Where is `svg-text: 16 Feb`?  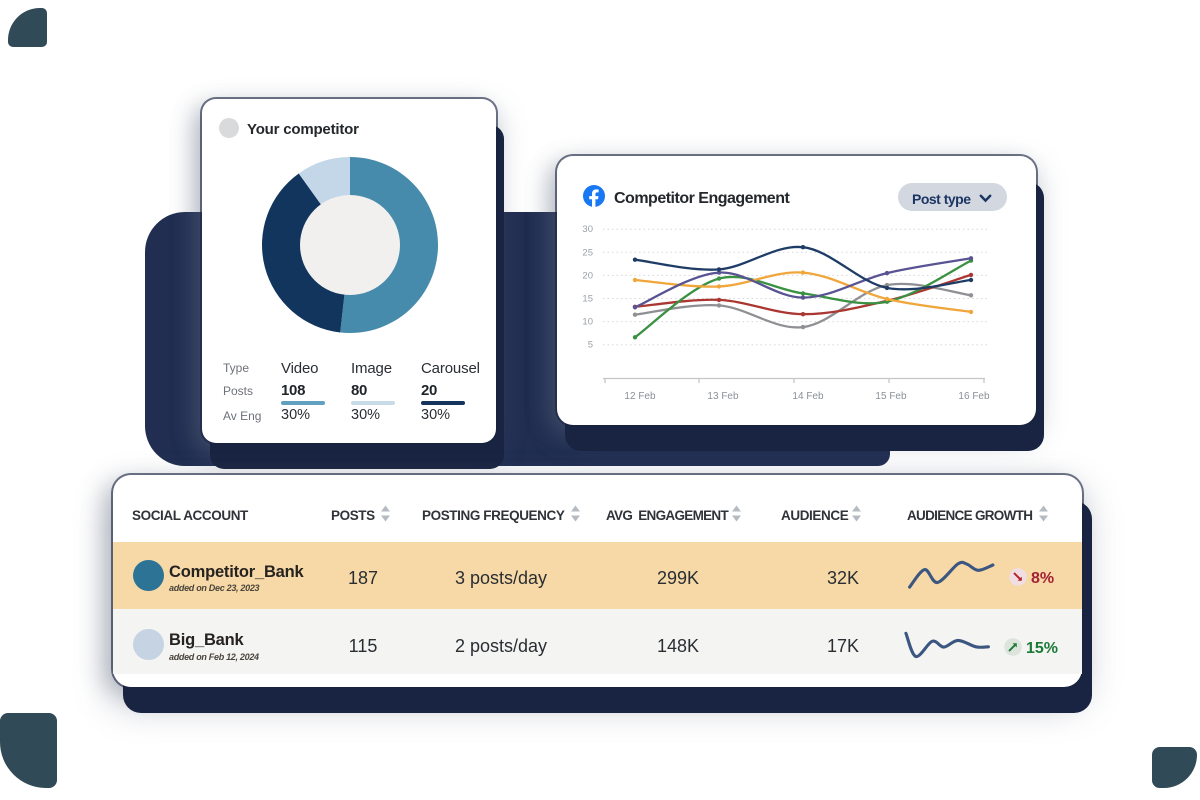 svg-text: 16 Feb is located at coordinates (974, 396).